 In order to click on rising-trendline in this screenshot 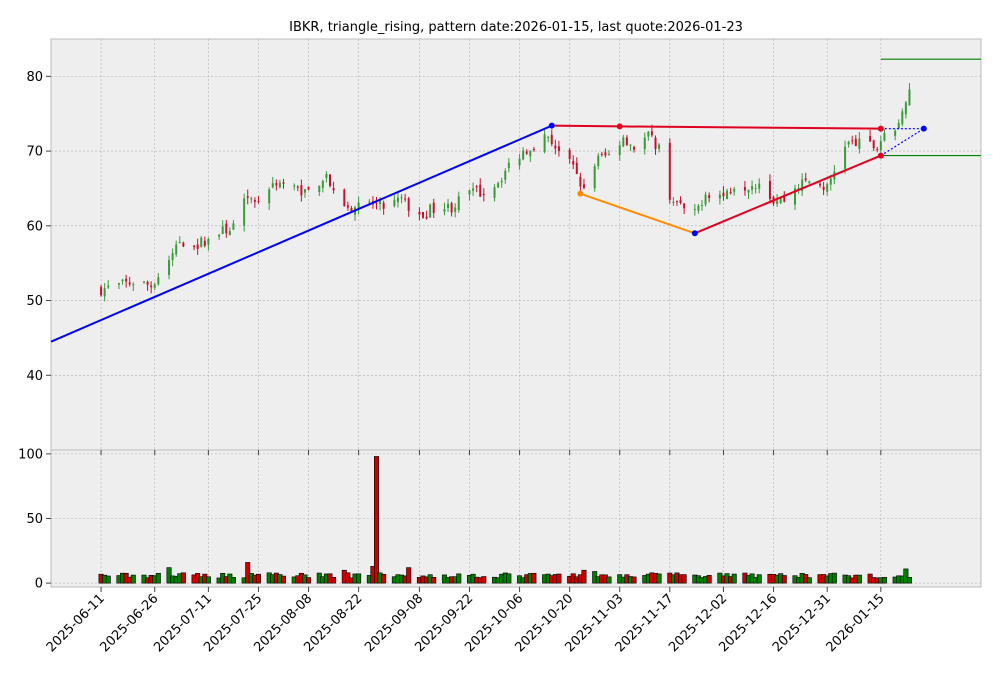, I will do `click(788, 194)`.